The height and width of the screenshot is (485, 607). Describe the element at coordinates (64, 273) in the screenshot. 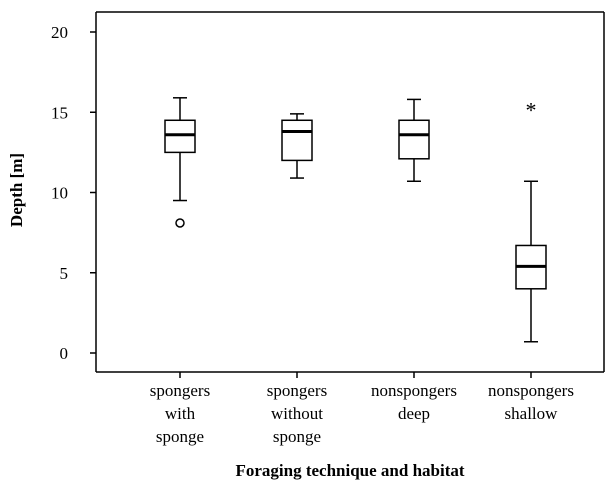

I see `y-tick-label: 5` at that location.